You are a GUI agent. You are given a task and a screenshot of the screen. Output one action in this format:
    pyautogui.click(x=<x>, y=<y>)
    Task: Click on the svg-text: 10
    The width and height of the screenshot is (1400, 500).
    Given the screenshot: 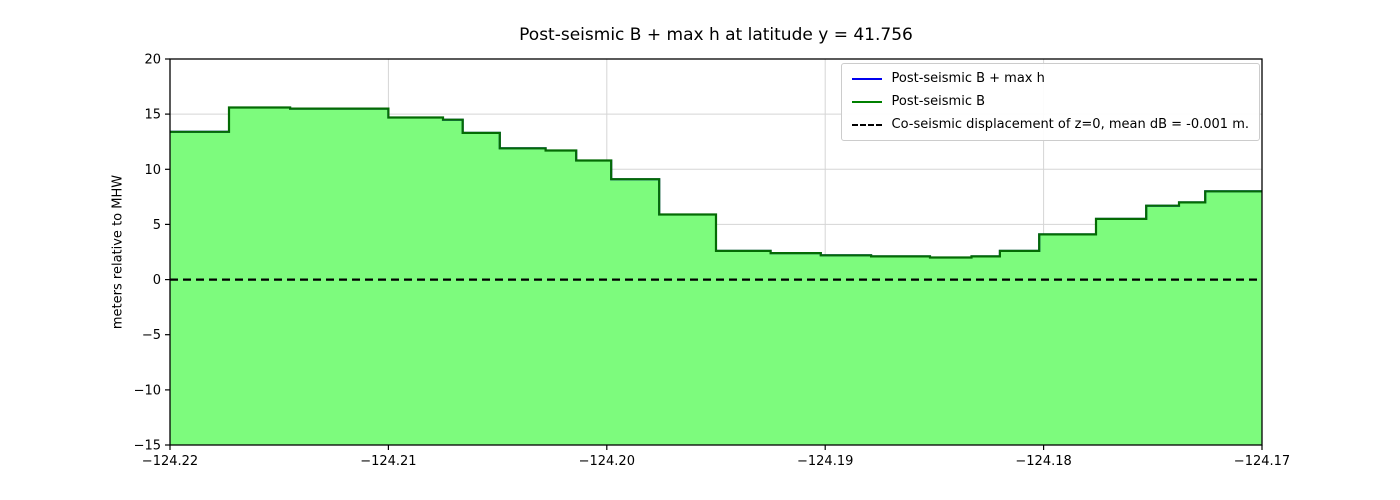 What is the action you would take?
    pyautogui.click(x=152, y=170)
    